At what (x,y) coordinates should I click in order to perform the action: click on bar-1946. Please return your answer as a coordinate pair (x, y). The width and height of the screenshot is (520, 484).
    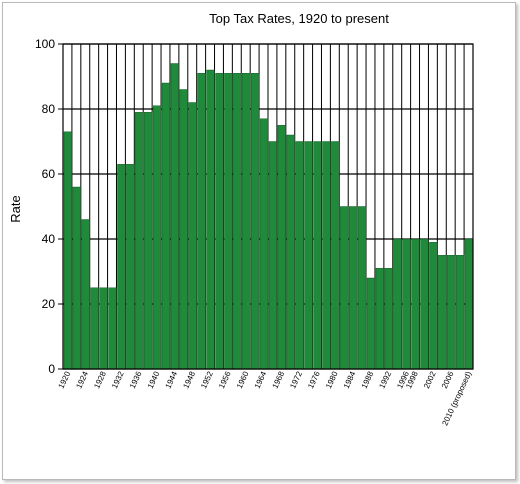
    Looking at the image, I should click on (183, 229).